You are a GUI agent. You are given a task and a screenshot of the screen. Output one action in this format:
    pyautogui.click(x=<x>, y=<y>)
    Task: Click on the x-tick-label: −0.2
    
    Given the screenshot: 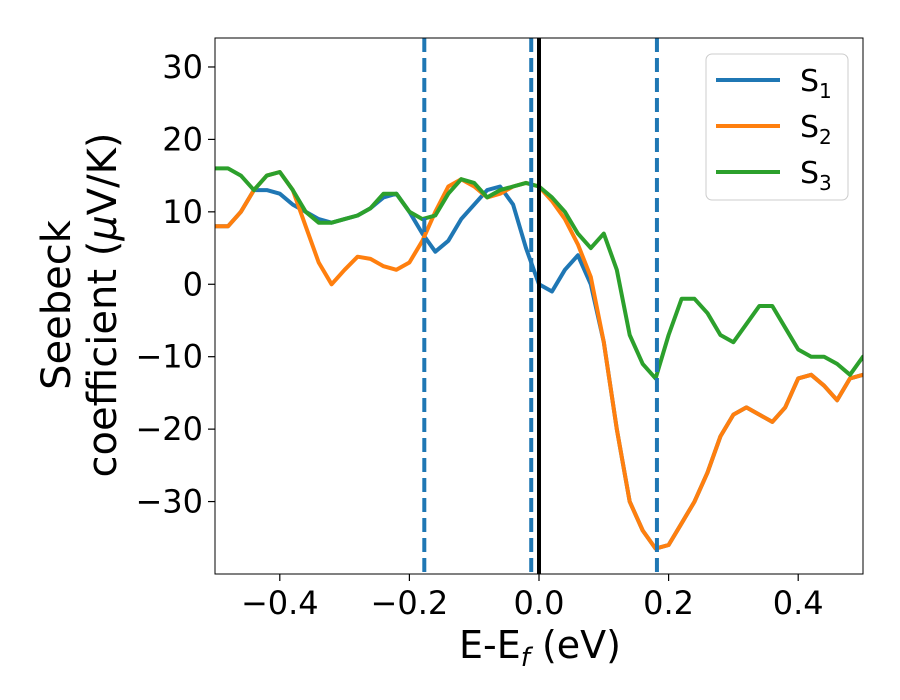 What is the action you would take?
    pyautogui.click(x=410, y=603)
    